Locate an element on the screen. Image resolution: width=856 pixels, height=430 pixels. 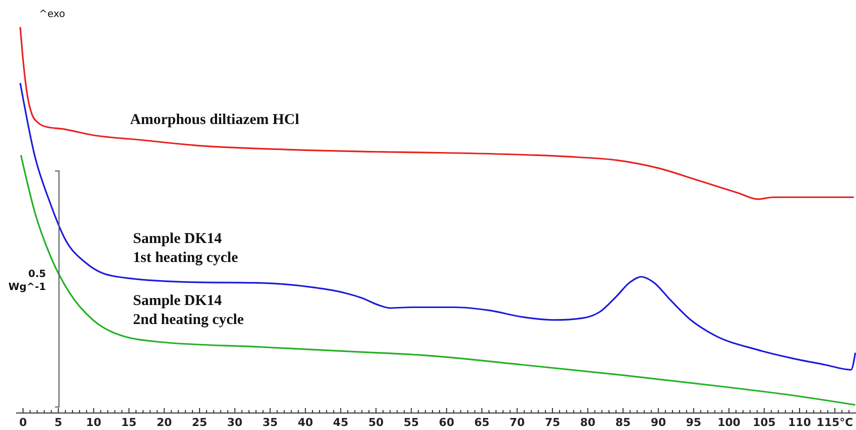
x-tick-label: 20 is located at coordinates (164, 422).